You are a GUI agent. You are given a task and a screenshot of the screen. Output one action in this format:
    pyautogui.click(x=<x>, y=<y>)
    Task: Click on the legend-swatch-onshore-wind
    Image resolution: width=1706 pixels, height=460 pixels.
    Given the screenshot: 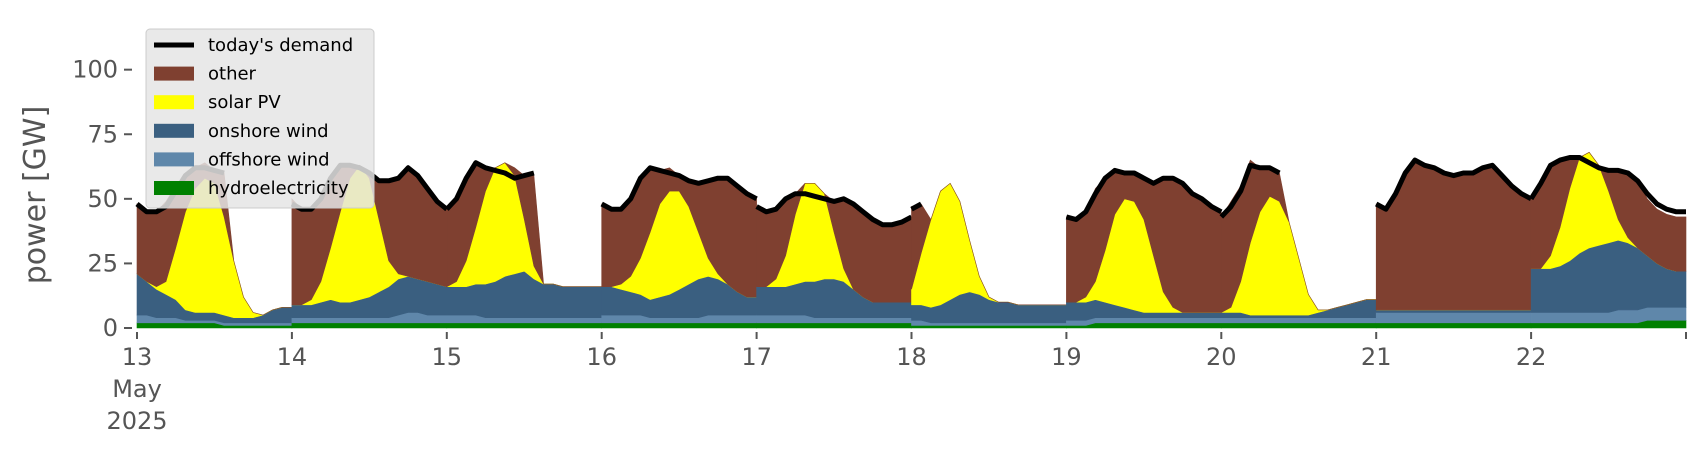 What is the action you would take?
    pyautogui.click(x=174, y=130)
    